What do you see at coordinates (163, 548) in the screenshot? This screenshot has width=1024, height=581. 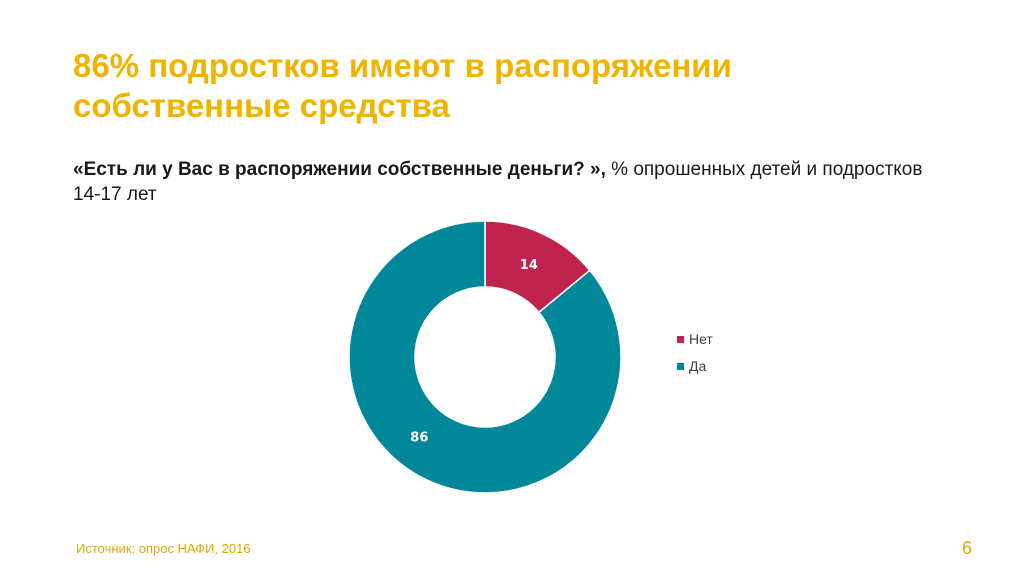 I see `source-note: Источник: опрос НАФИ, 2016` at bounding box center [163, 548].